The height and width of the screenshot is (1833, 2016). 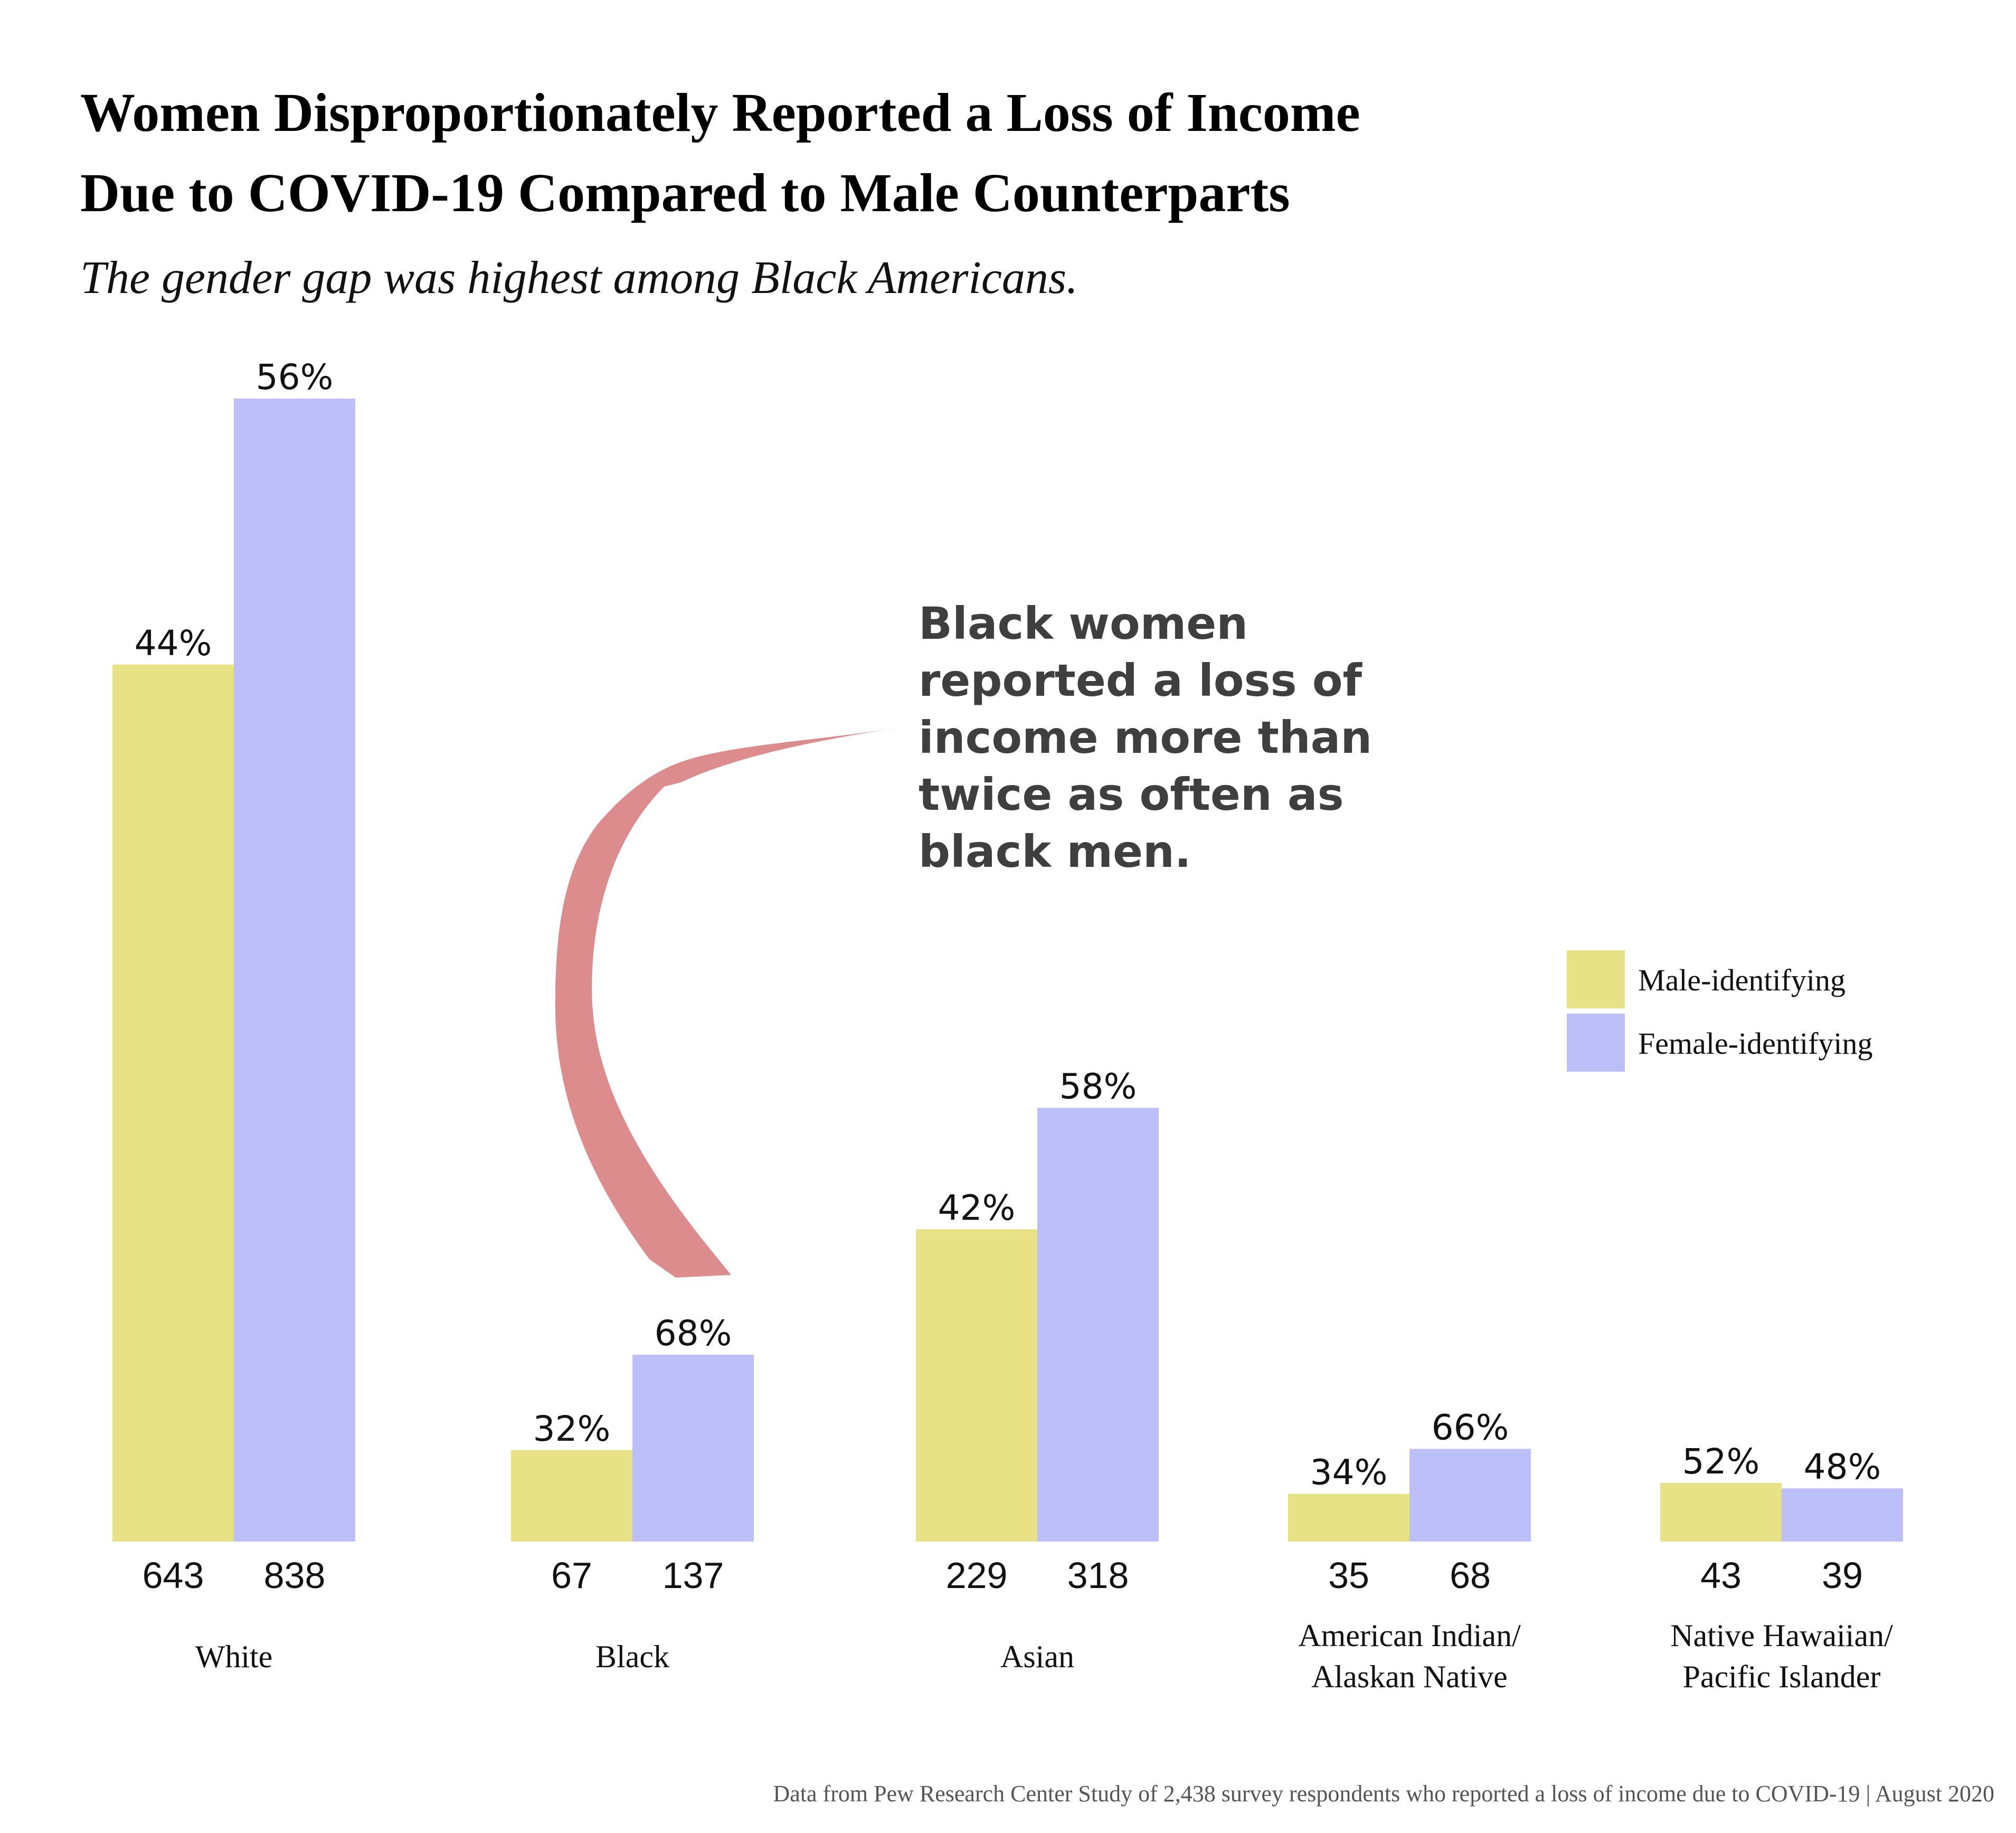 I want to click on count-label-male-0: 643, so click(x=173, y=1575).